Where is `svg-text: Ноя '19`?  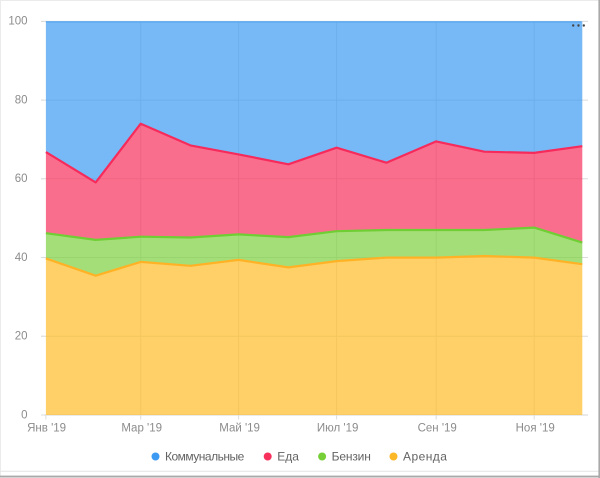
svg-text: Ноя '19 is located at coordinates (535, 429).